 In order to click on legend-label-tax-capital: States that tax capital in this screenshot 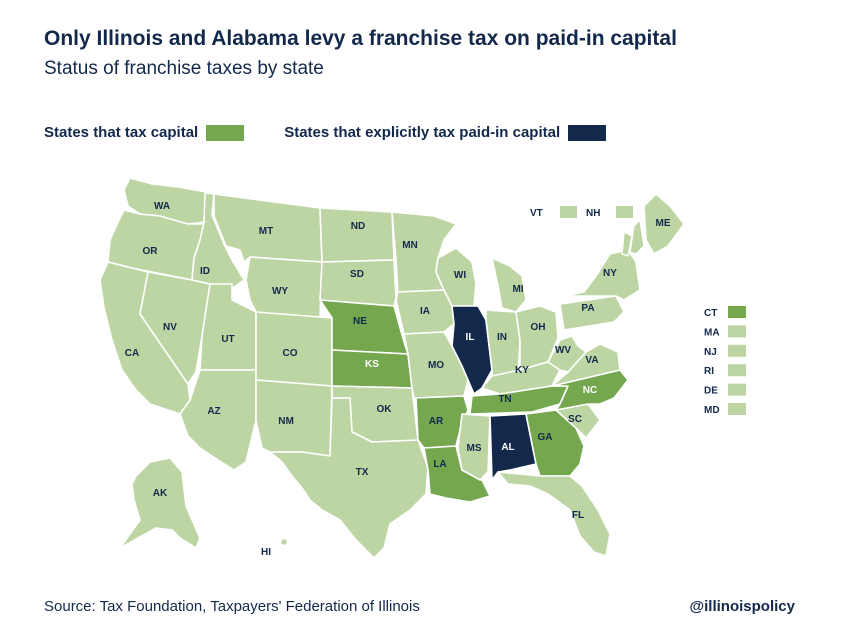, I will do `click(121, 132)`.